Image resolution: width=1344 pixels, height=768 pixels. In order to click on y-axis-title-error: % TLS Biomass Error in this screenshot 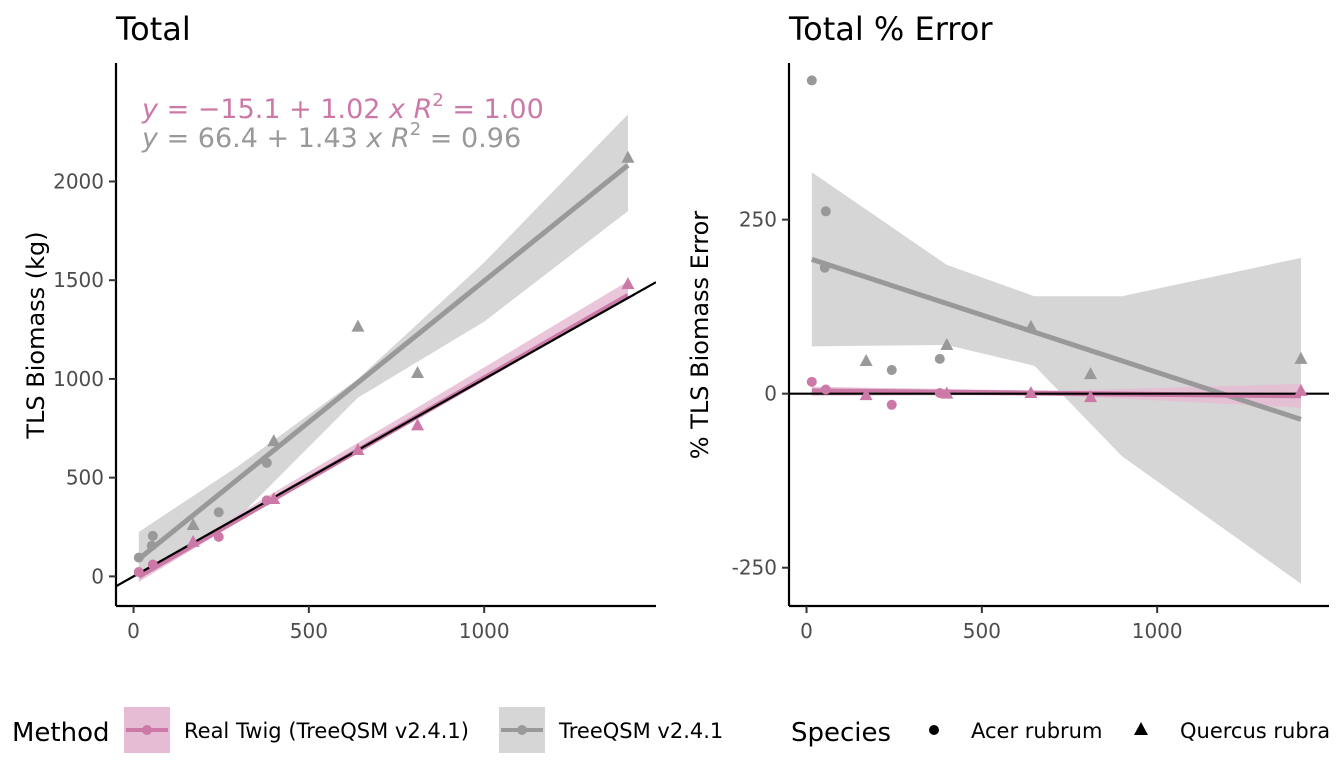, I will do `click(700, 335)`.